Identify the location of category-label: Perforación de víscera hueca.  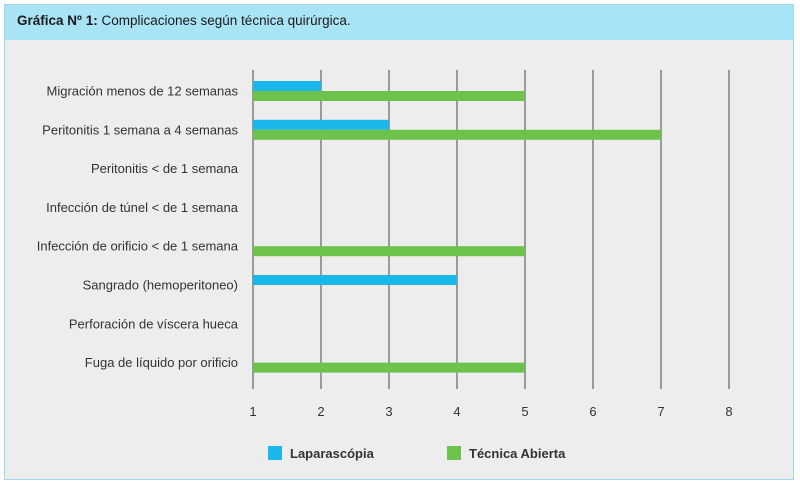
(154, 323).